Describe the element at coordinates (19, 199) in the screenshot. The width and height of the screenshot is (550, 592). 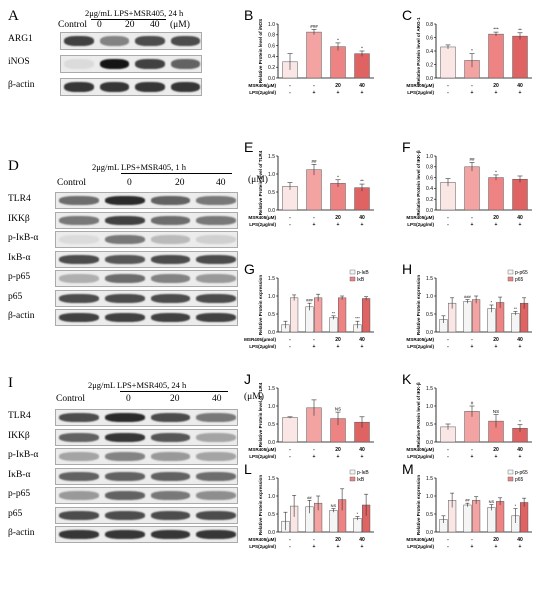
I see `protein-label: TLR4` at that location.